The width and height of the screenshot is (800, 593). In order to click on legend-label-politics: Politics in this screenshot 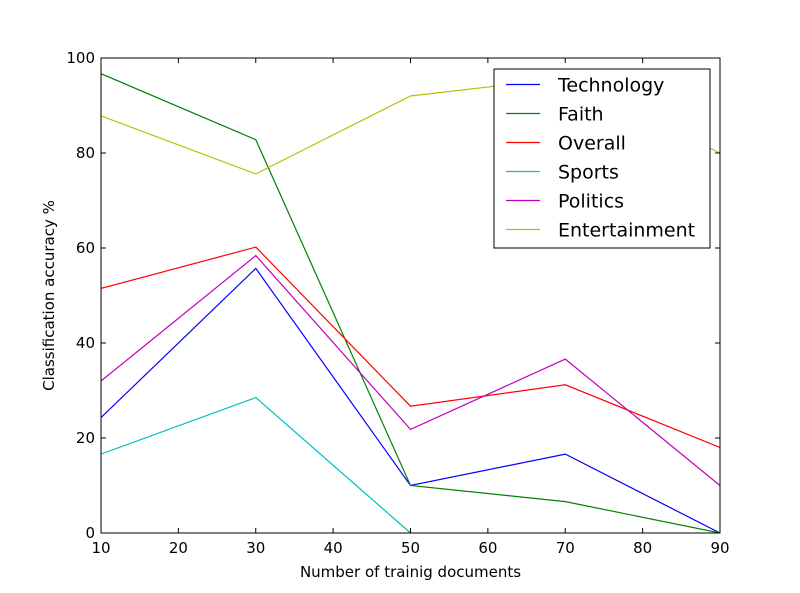, I will do `click(591, 202)`.